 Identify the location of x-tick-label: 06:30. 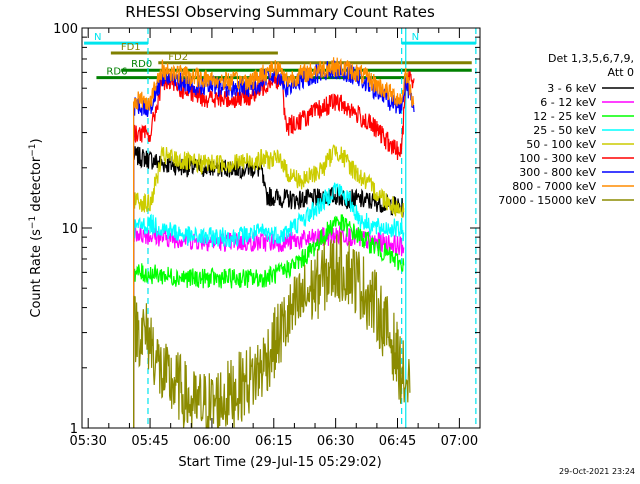
(335, 441).